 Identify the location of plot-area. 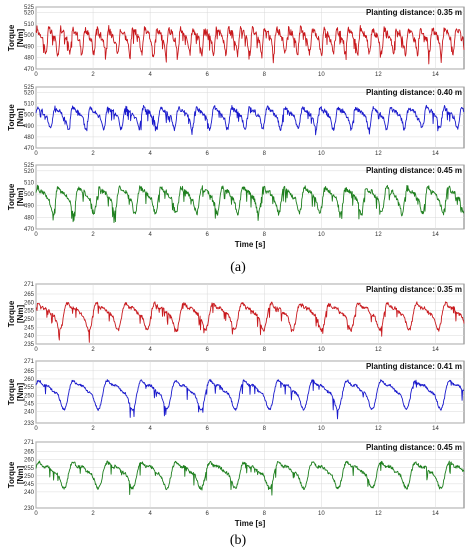
(250, 475).